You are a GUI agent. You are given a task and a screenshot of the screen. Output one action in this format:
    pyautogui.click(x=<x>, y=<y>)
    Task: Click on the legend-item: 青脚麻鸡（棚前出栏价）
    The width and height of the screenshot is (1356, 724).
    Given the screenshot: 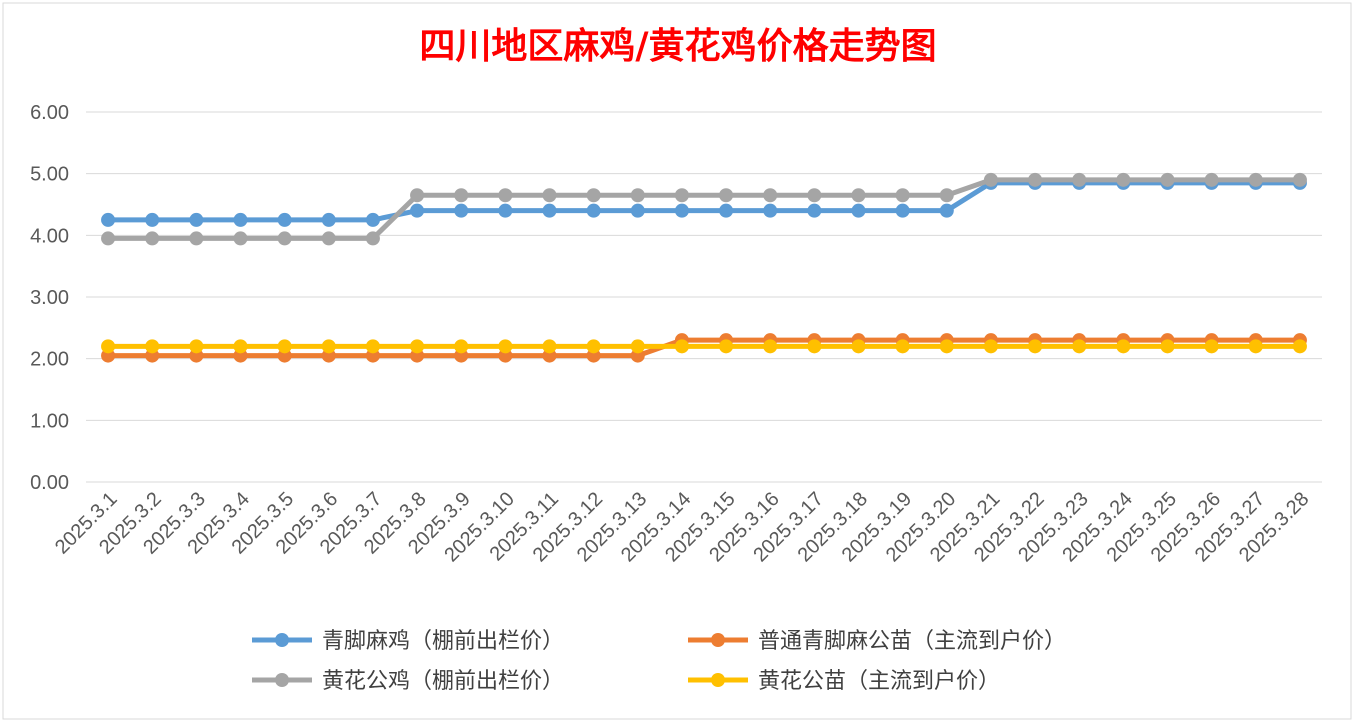 What is the action you would take?
    pyautogui.click(x=408, y=641)
    